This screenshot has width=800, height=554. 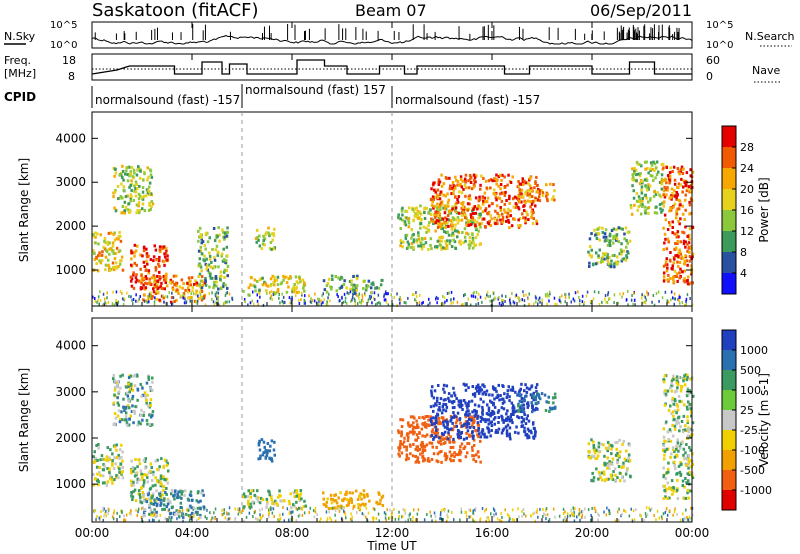 I want to click on power-colorbar-label: Power [dB], so click(x=764, y=209).